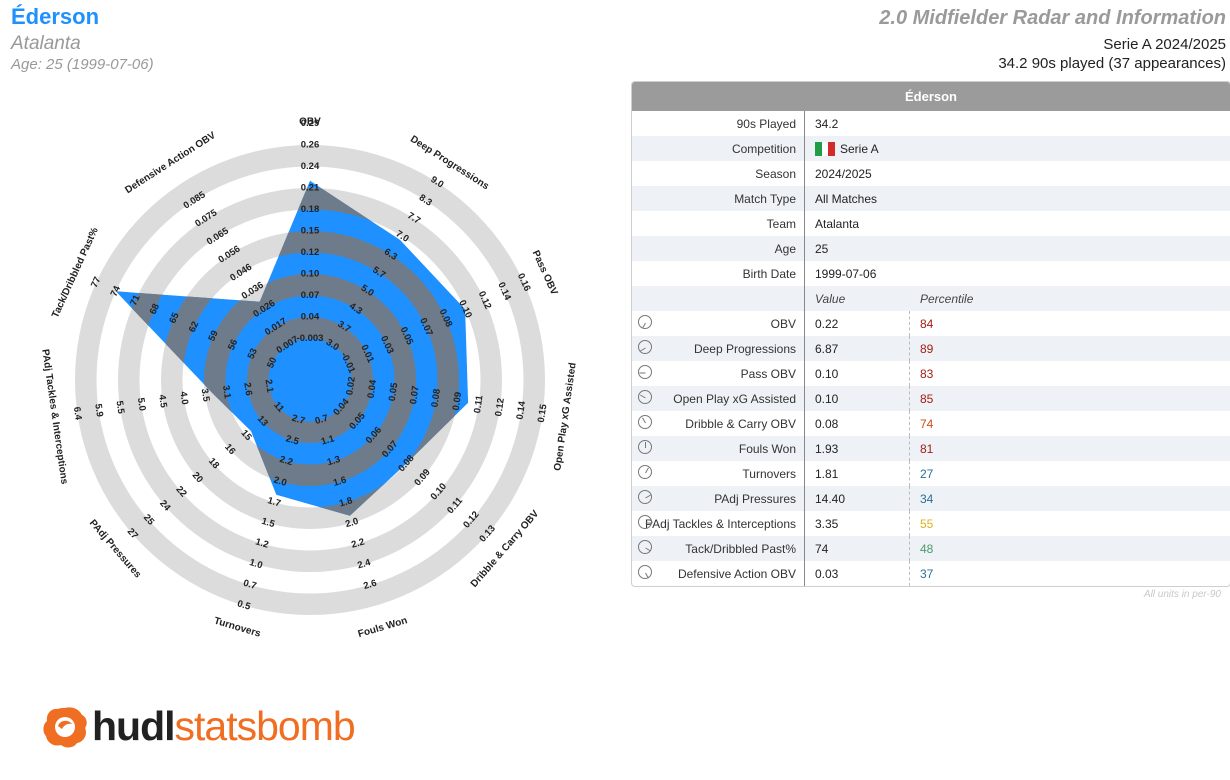 This screenshot has height=780, width=1230. I want to click on metric-label: Pass OBV, so click(768, 373).